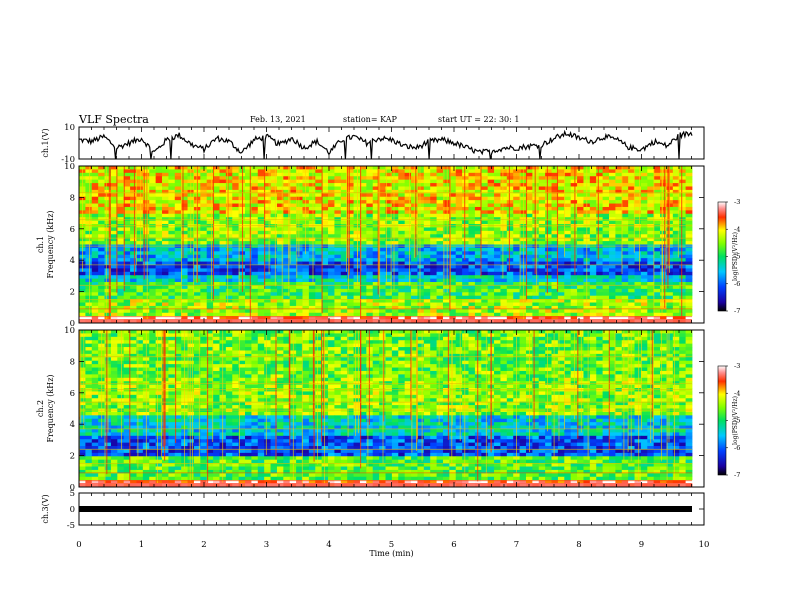 This screenshot has height=616, width=792. What do you see at coordinates (72, 293) in the screenshot?
I see `ch1-spectrogram-y-tick-label: 2` at bounding box center [72, 293].